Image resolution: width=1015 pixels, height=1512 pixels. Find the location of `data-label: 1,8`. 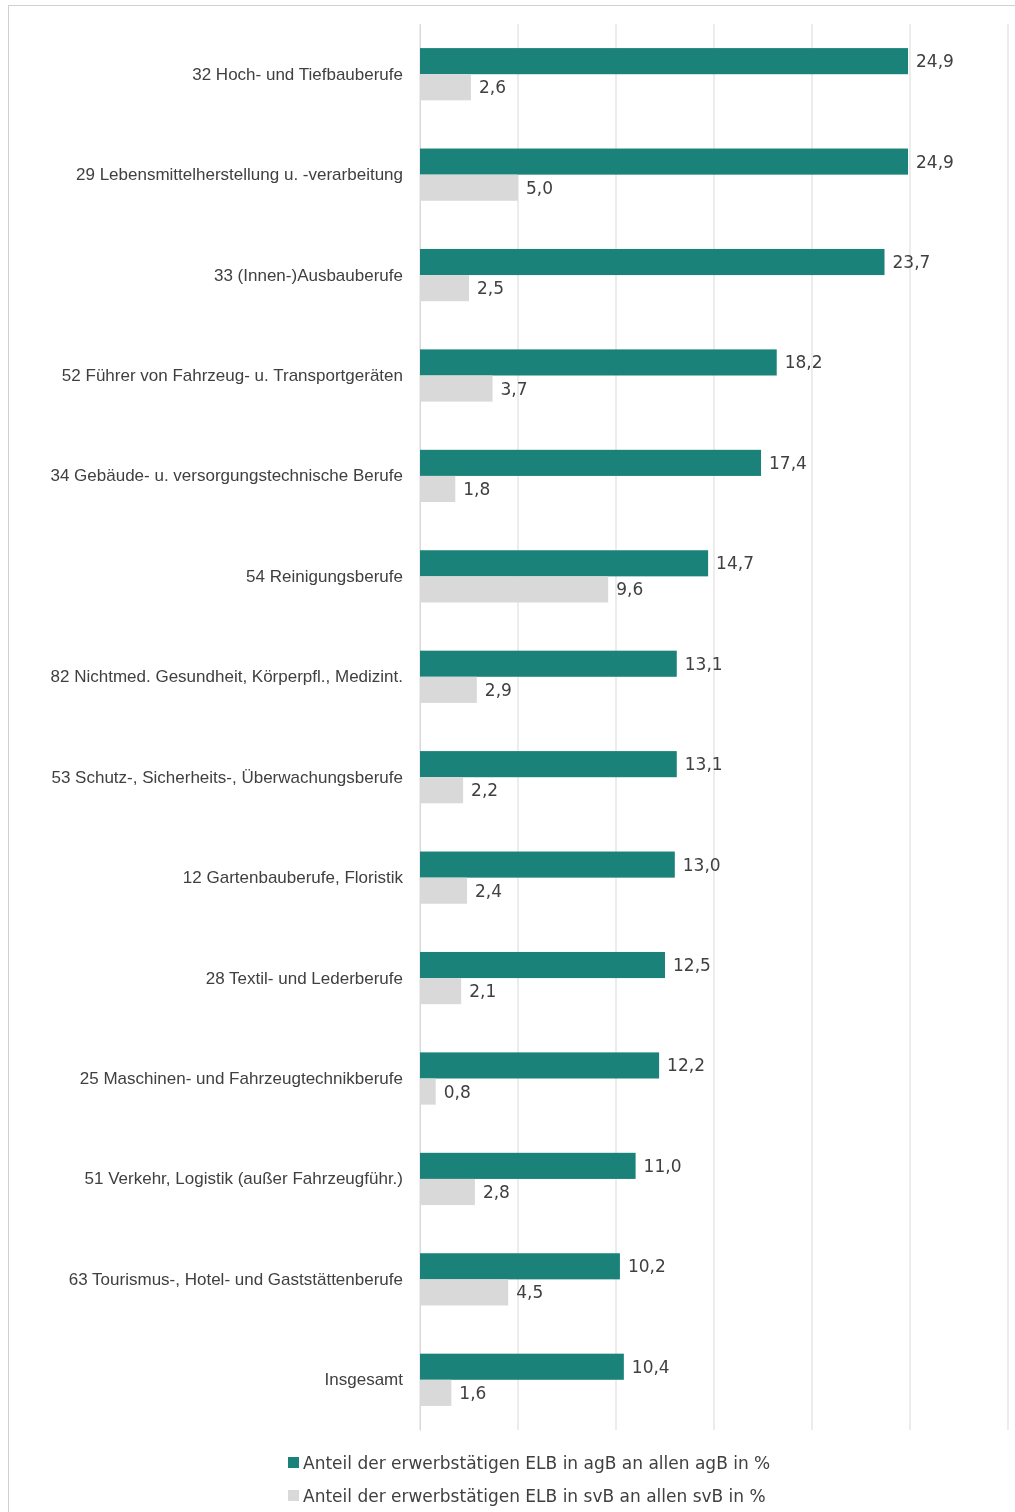

data-label: 1,8 is located at coordinates (477, 488).